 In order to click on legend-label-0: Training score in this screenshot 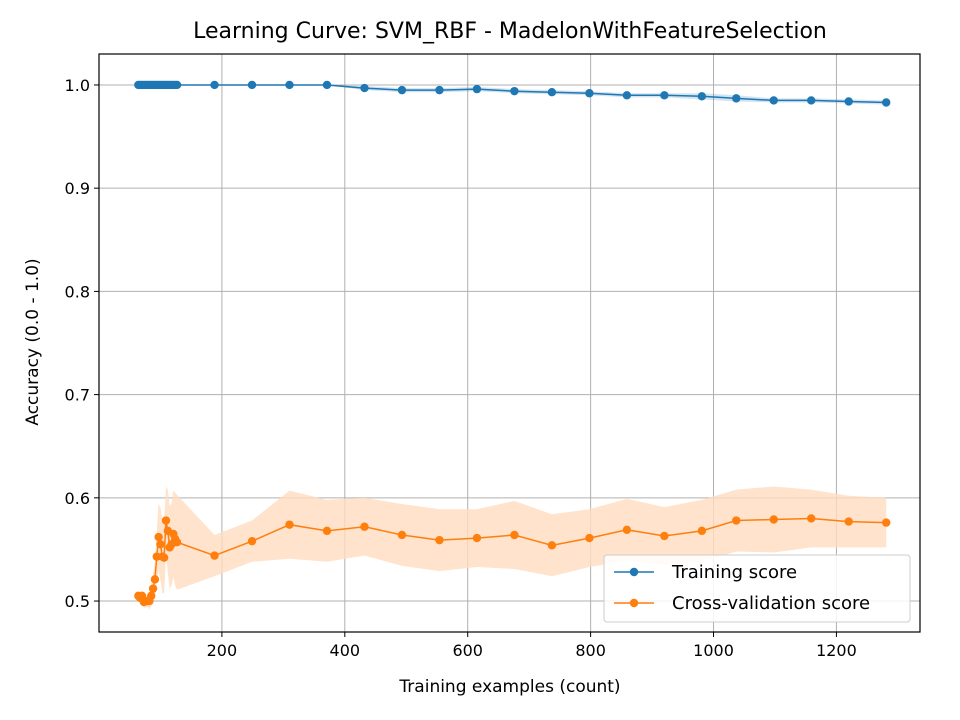, I will do `click(734, 572)`.